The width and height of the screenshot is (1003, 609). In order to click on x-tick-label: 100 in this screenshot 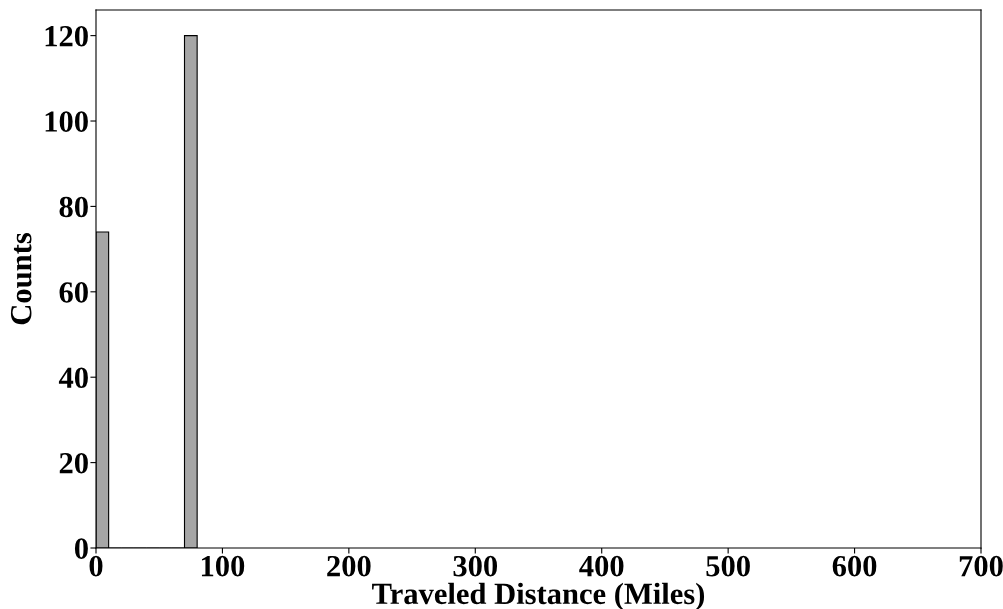, I will do `click(223, 566)`.